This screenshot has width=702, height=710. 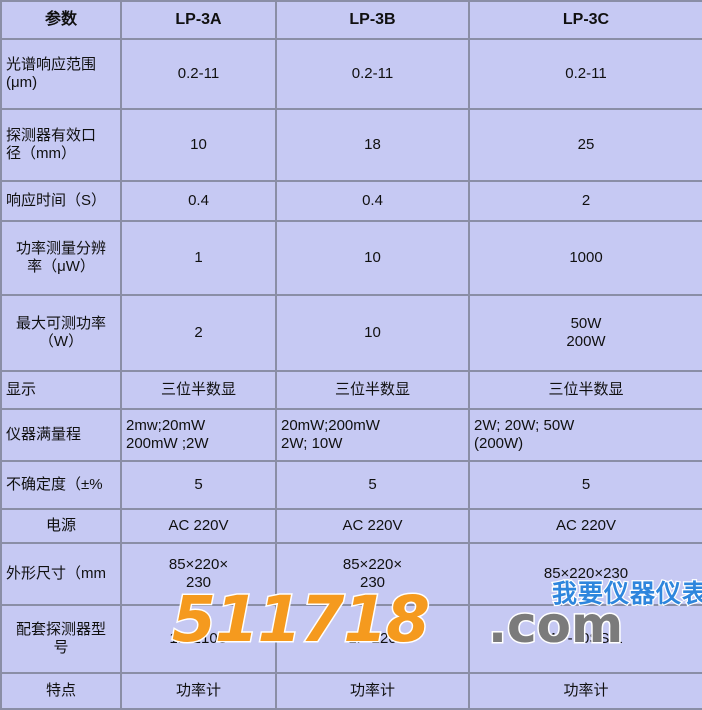 What do you see at coordinates (61, 333) in the screenshot?
I see `row-label: 最大可测功率 （W）` at bounding box center [61, 333].